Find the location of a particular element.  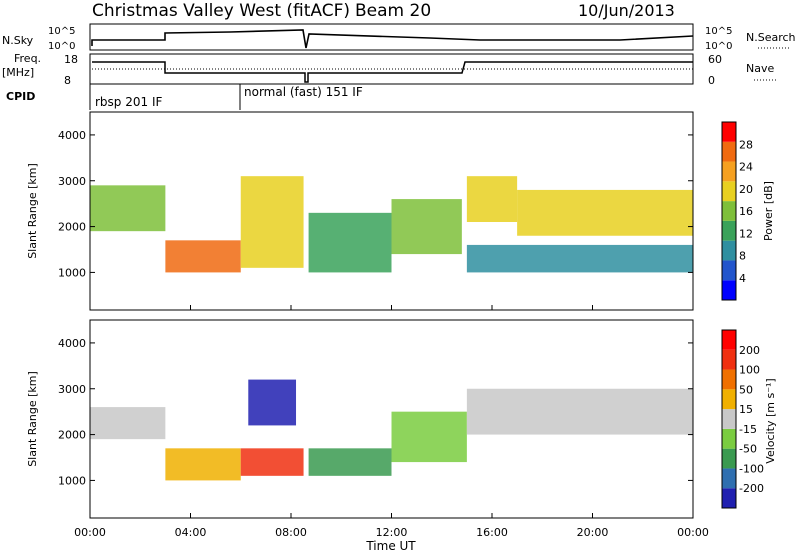

nsky-trace is located at coordinates (392, 39).